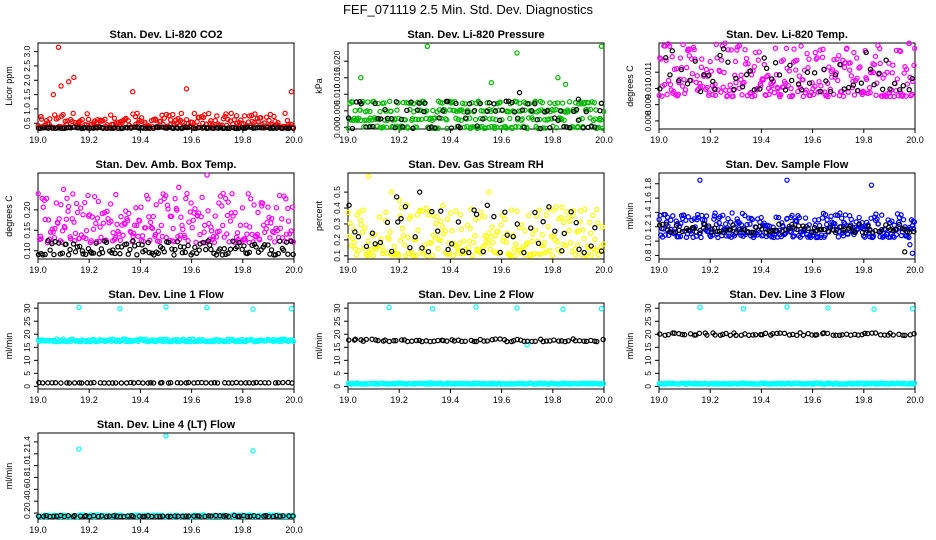 The height and width of the screenshot is (540, 936). What do you see at coordinates (89, 400) in the screenshot?
I see `x-tick-label: 19.2` at bounding box center [89, 400].